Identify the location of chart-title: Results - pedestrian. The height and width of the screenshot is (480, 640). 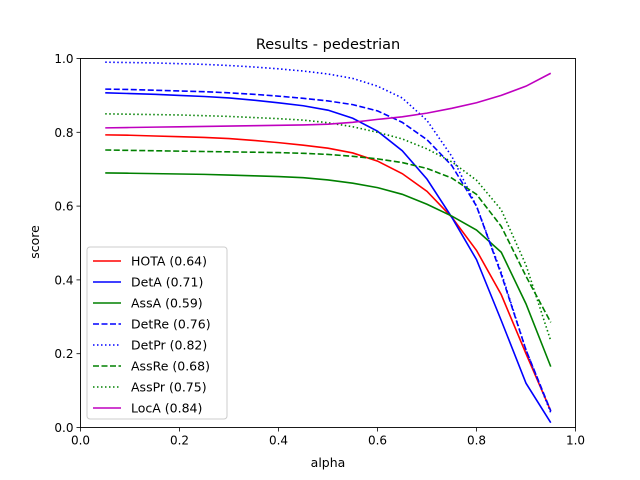
(328, 45).